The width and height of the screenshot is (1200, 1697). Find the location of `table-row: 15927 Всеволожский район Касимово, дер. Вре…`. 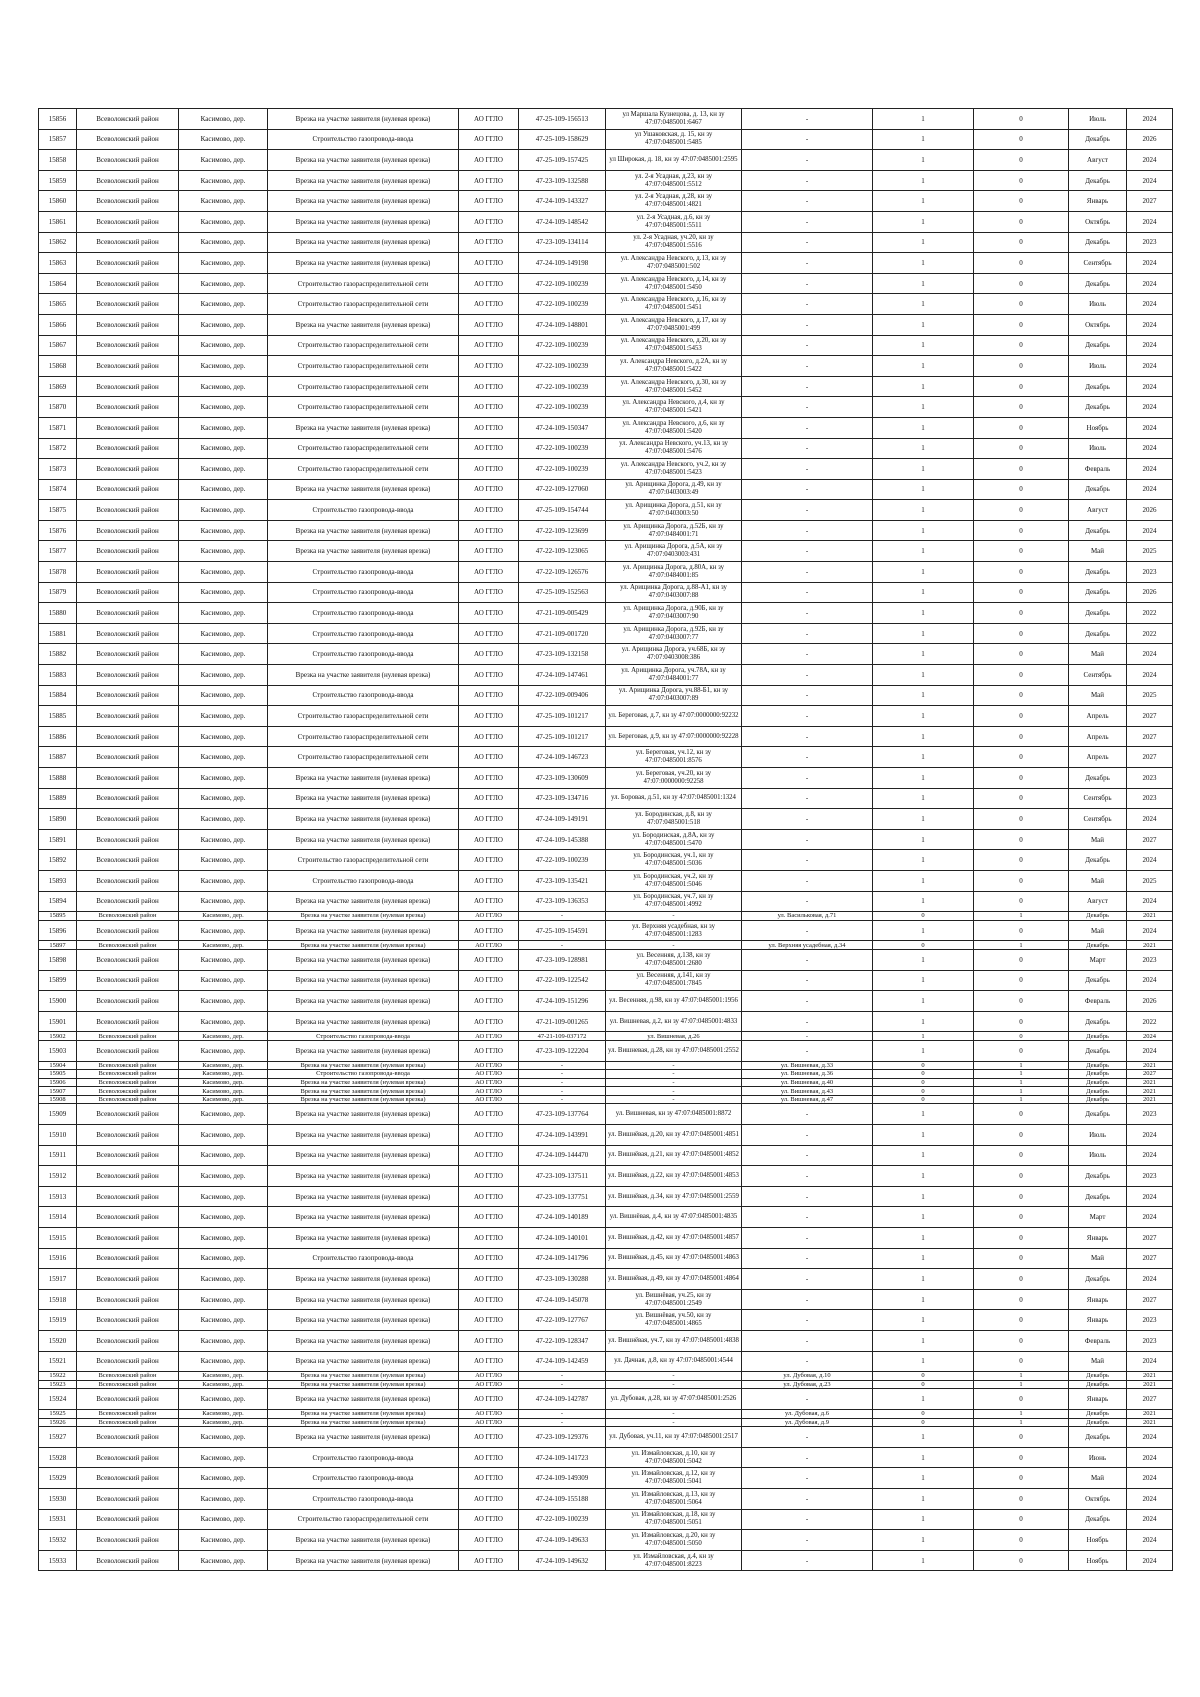

table-row: 15927 Всеволожский район Касимово, дер. Вре… is located at coordinates (605, 1437).